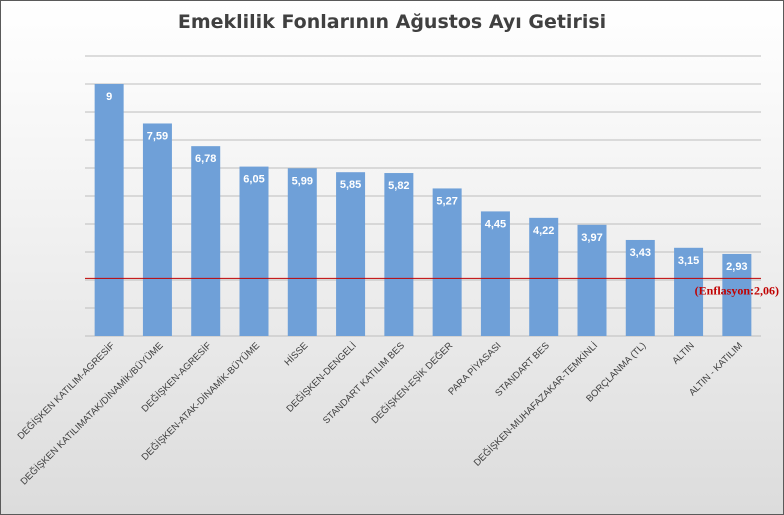 Image resolution: width=784 pixels, height=515 pixels. Describe the element at coordinates (67, 391) in the screenshot. I see `category-label: DEĞİŞKEN KATILIM-AGRESİF` at that location.